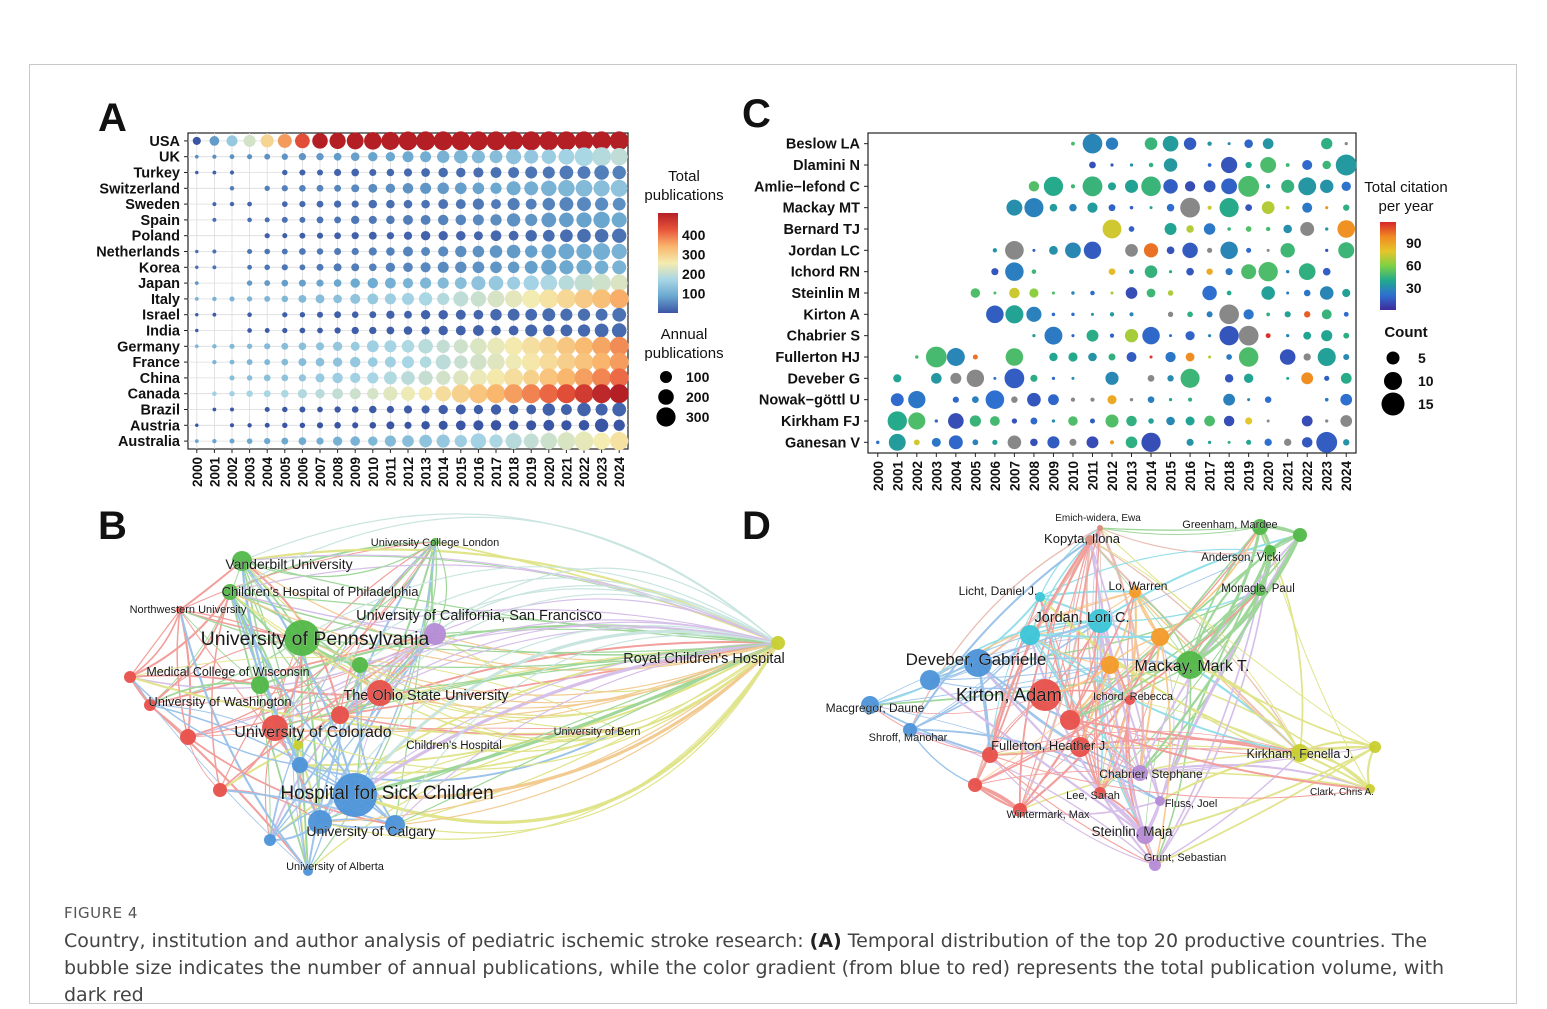 This screenshot has height=1009, width=1547. I want to click on year-label: 2005, so click(285, 472).